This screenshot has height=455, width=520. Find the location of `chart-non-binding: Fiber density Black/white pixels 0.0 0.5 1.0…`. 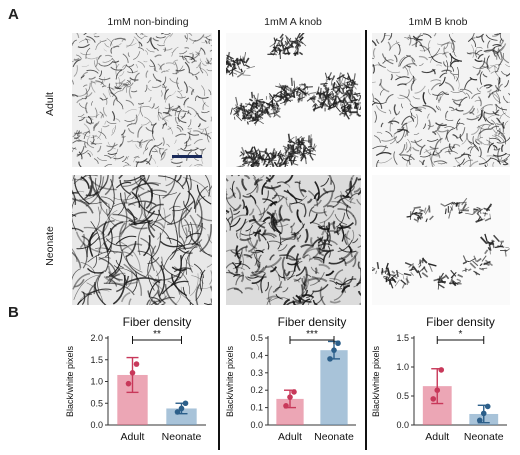

chart-non-binding: Fiber density Black/white pixels 0.0 0.5 1.0… is located at coordinates (137, 381).